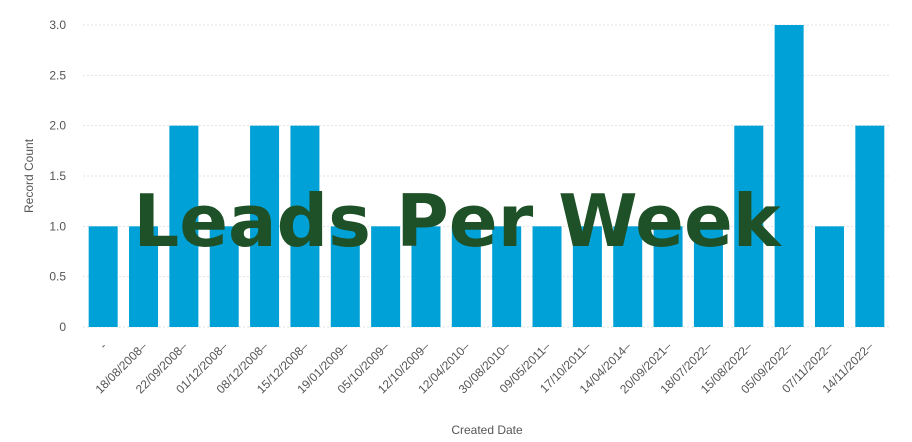 Image resolution: width=912 pixels, height=442 pixels. Describe the element at coordinates (57, 226) in the screenshot. I see `y-tick-label: 1.0` at that location.